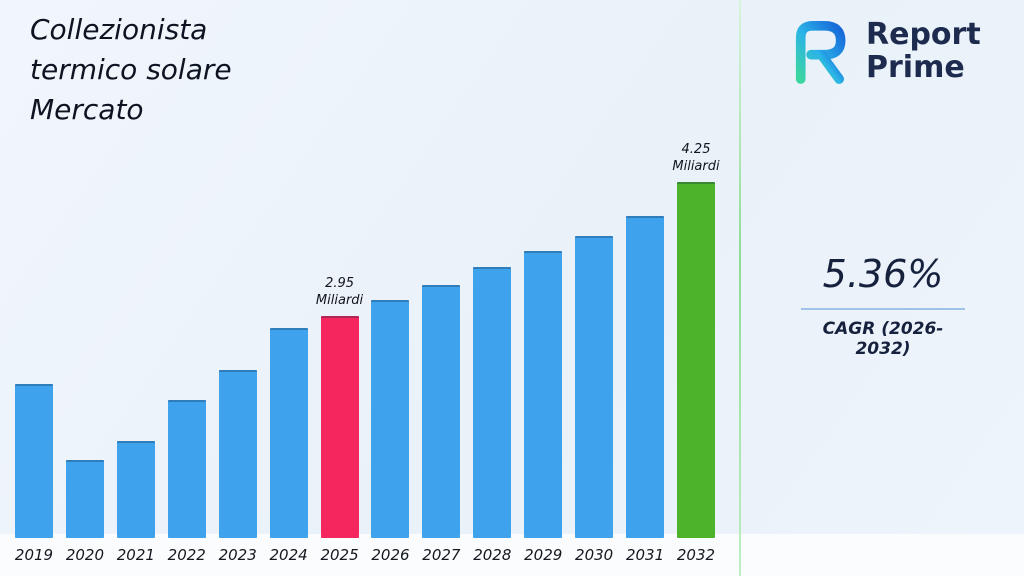 This screenshot has width=1024, height=576. What do you see at coordinates (237, 555) in the screenshot?
I see `x-axis-label-2023: 2023` at bounding box center [237, 555].